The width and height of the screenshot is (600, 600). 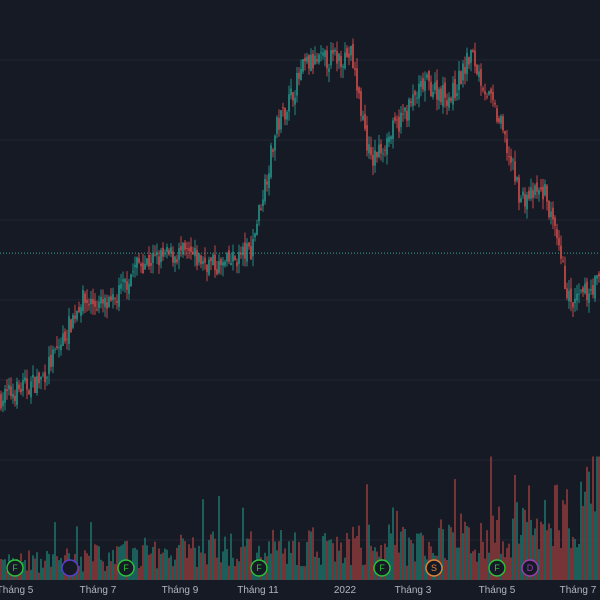 What do you see at coordinates (530, 568) in the screenshot?
I see `dividend-marker-icon: D` at bounding box center [530, 568].